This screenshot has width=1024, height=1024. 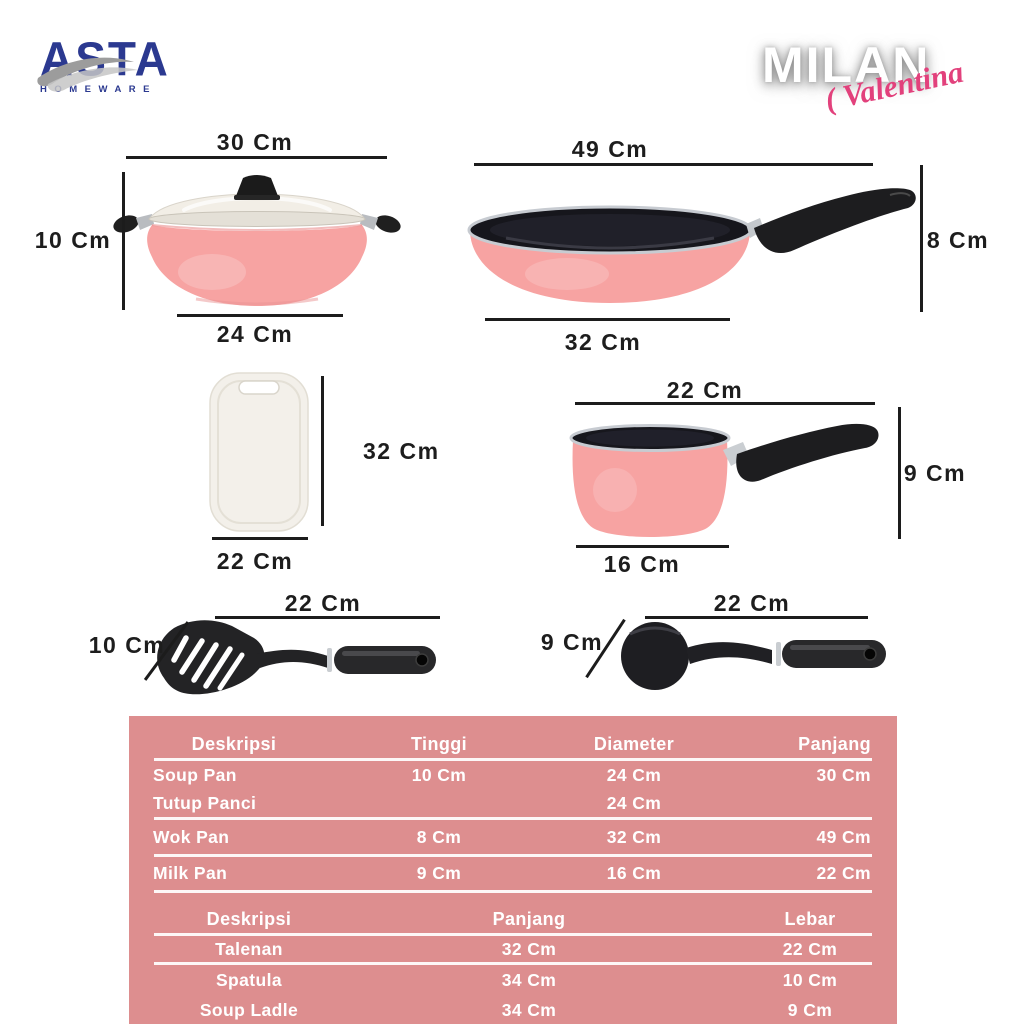 I want to click on cell-wok-pan-panjang: 49 Cm, so click(x=843, y=836).